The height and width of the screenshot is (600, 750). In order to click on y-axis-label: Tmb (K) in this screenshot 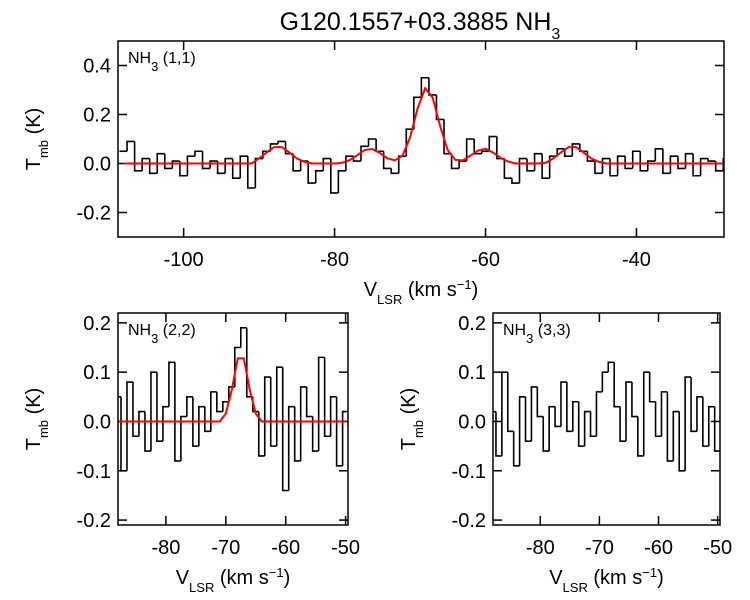, I will do `click(37, 419)`.